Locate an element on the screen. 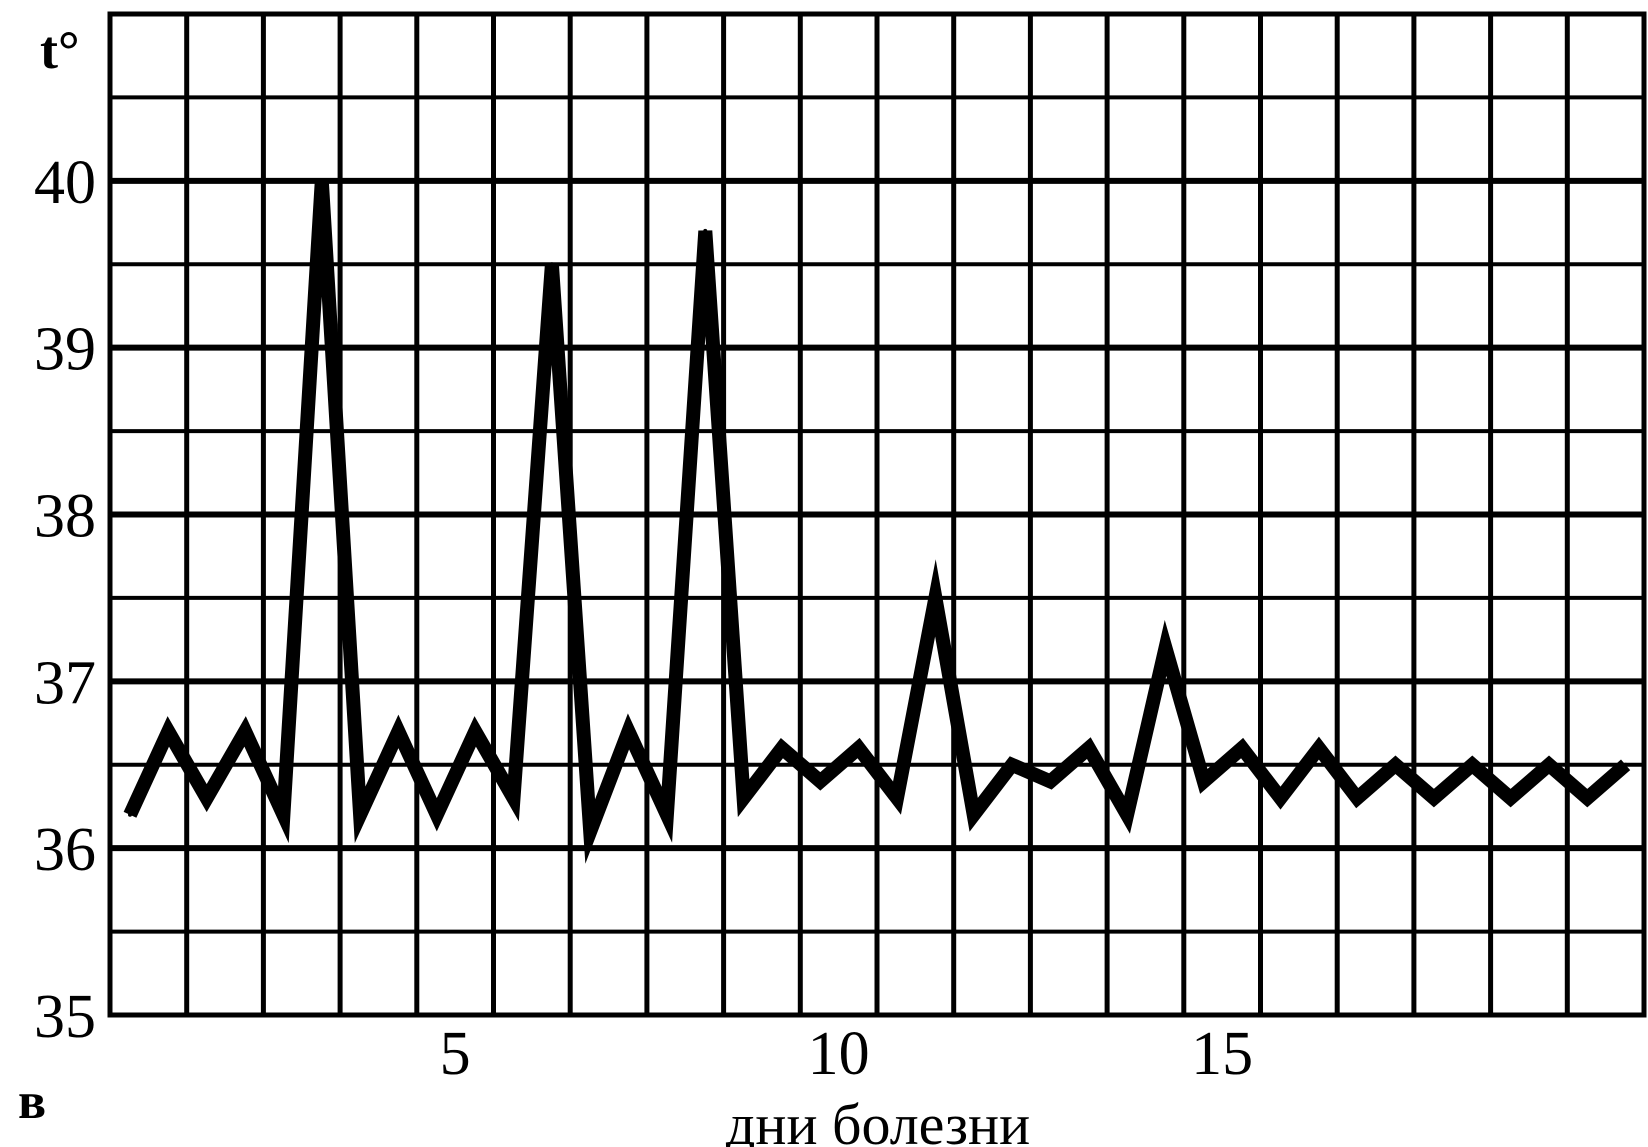 The image size is (1648, 1147). x-tick-label: 10 is located at coordinates (839, 1054).